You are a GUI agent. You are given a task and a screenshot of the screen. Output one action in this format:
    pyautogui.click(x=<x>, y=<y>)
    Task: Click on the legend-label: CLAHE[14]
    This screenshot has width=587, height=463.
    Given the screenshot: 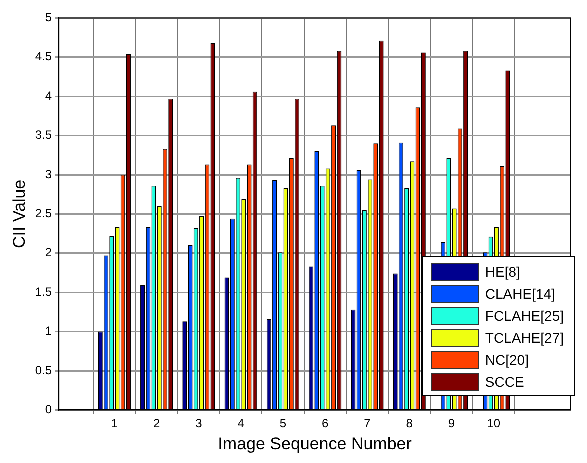 What is the action you would take?
    pyautogui.click(x=520, y=294)
    